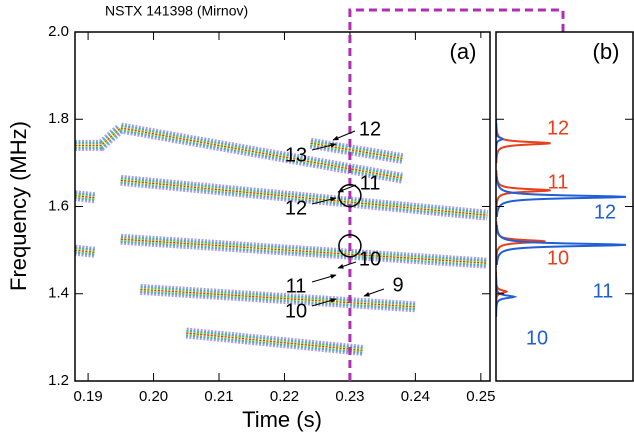  I want to click on y-tick-label: 2.0, so click(58, 31).